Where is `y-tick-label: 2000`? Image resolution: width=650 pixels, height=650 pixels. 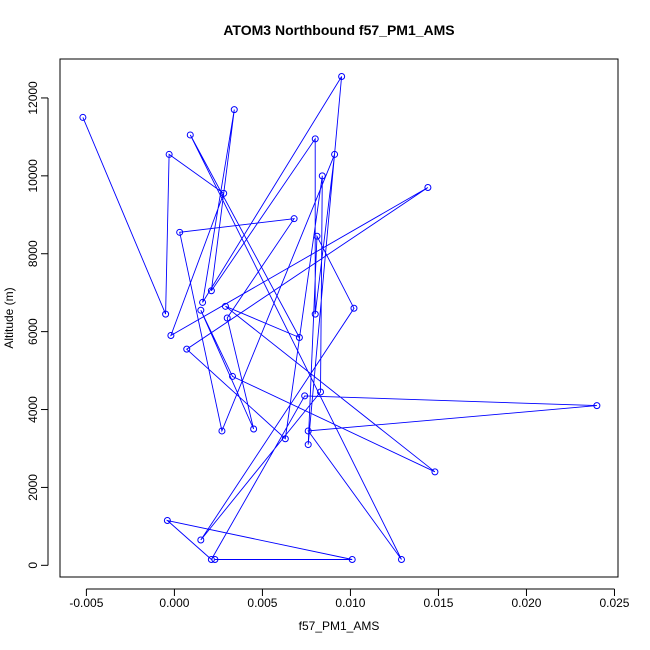
y-tick-label: 2000 is located at coordinates (33, 487).